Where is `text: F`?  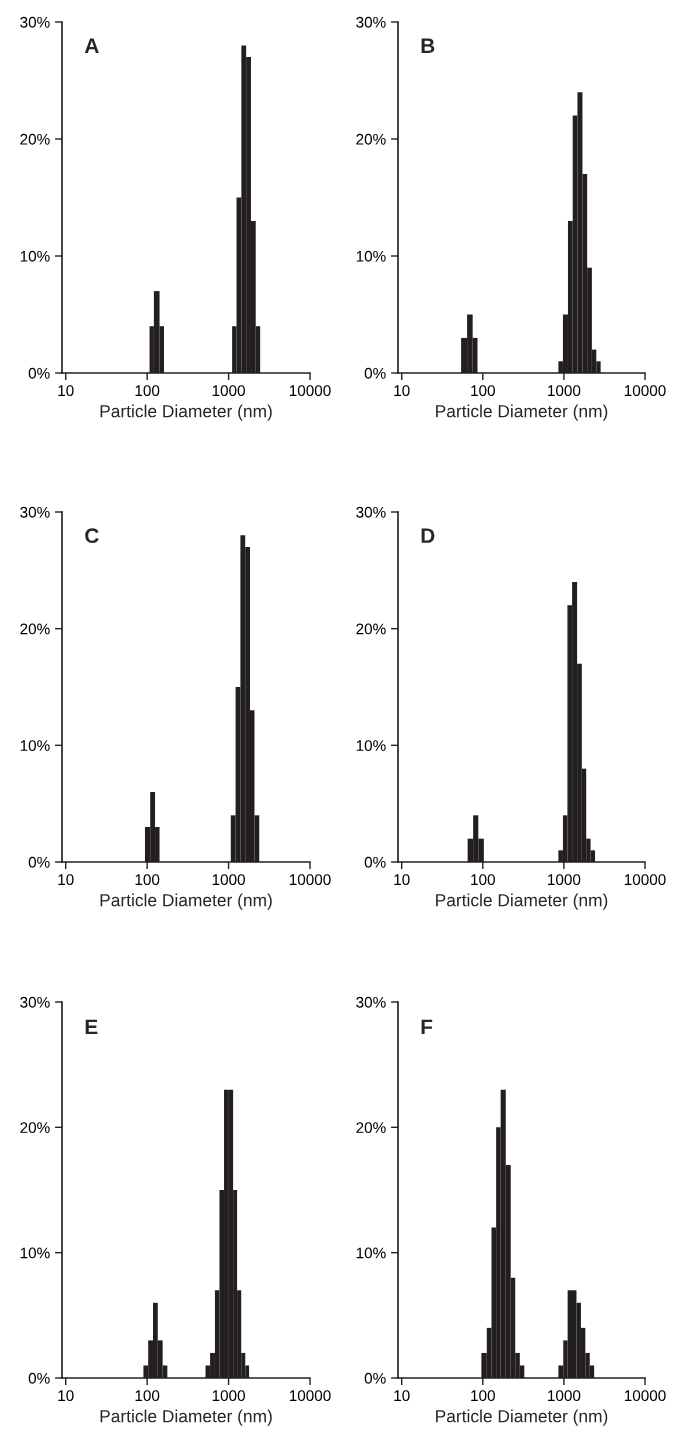 text: F is located at coordinates (427, 1027).